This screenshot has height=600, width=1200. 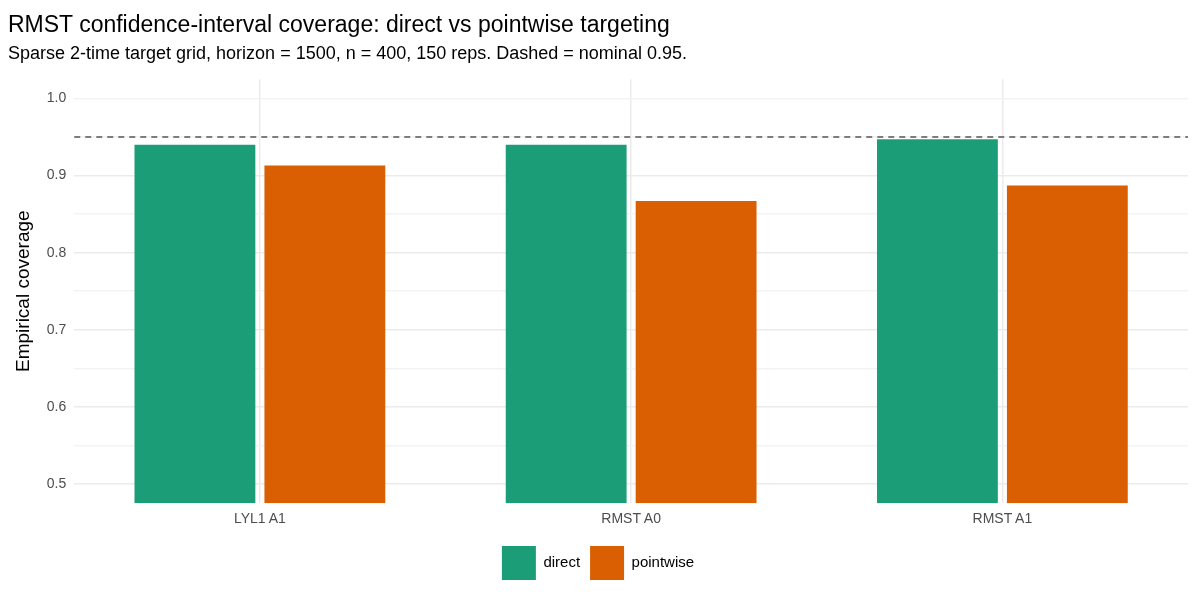 What do you see at coordinates (347, 53) in the screenshot?
I see `chart-subtitle: Sparse 2-time target grid, horizon = 1500, n = 400, 150 reps. Dashed = nominal 0.95.` at bounding box center [347, 53].